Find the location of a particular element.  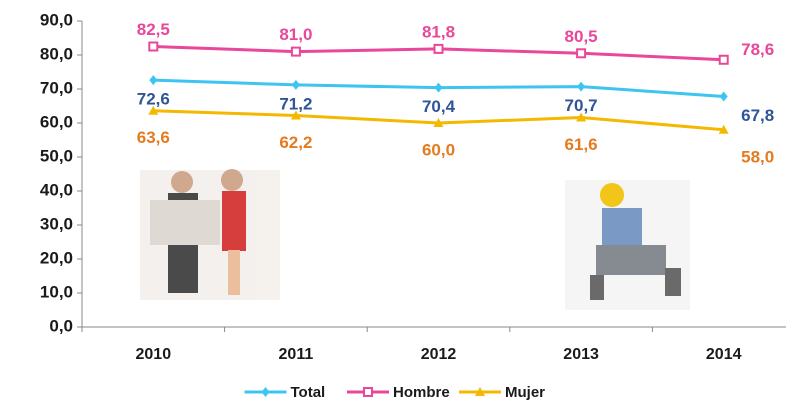

y-tick-label: 20,0 is located at coordinates (56, 257).